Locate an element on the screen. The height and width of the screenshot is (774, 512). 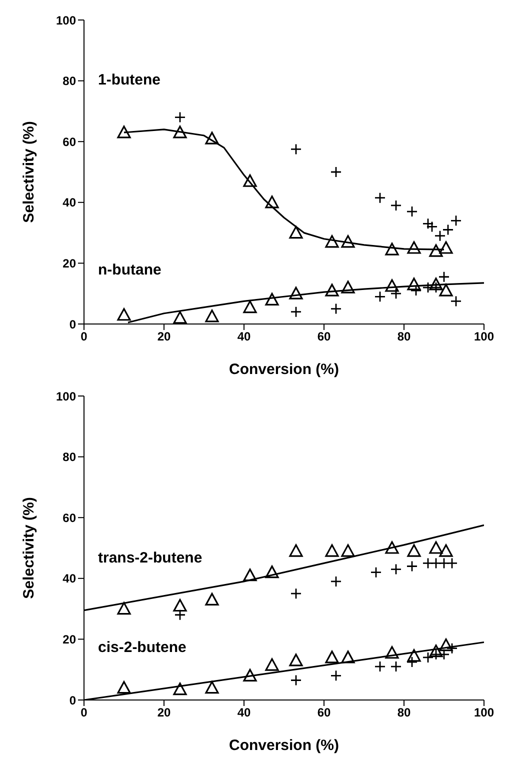
text: n-butane is located at coordinates (130, 269).